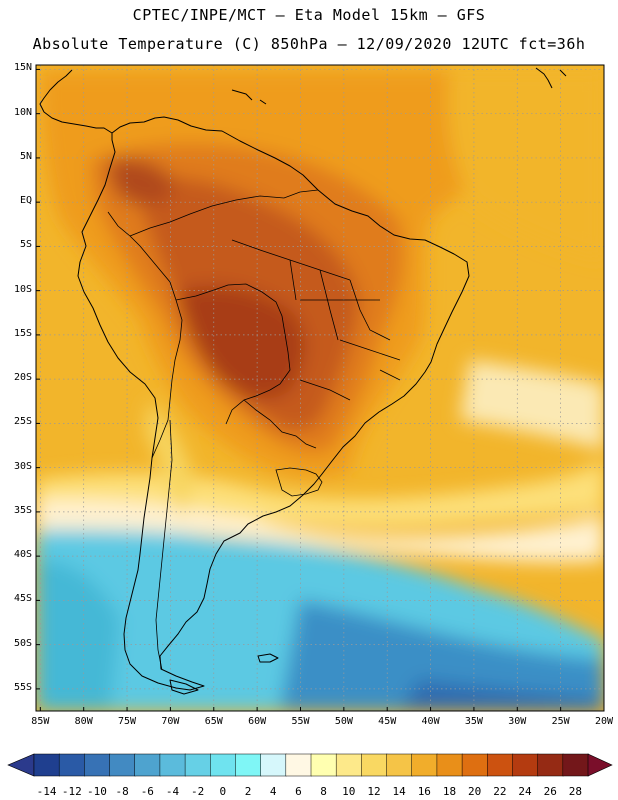 This screenshot has height=800, width=618. Describe the element at coordinates (25, 156) in the screenshot. I see `lat-label: 5N` at that location.